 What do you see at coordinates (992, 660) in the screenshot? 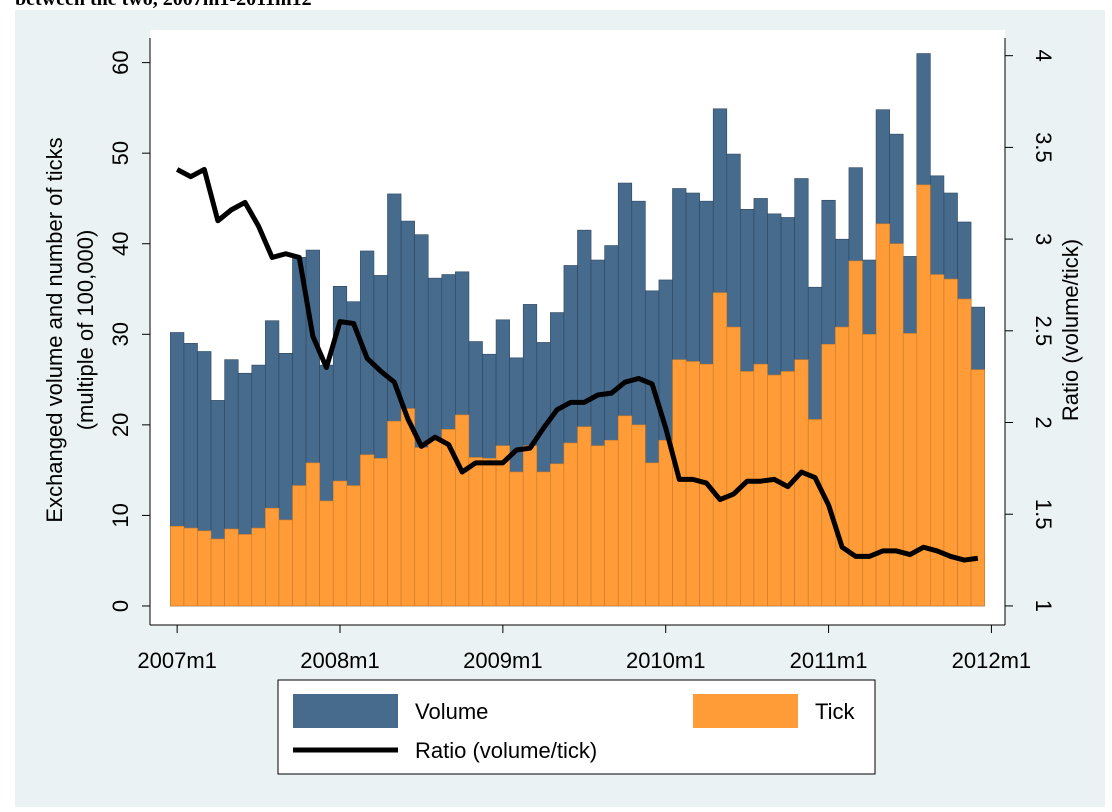
I see `x-tick-label: 2012m1` at bounding box center [992, 660].